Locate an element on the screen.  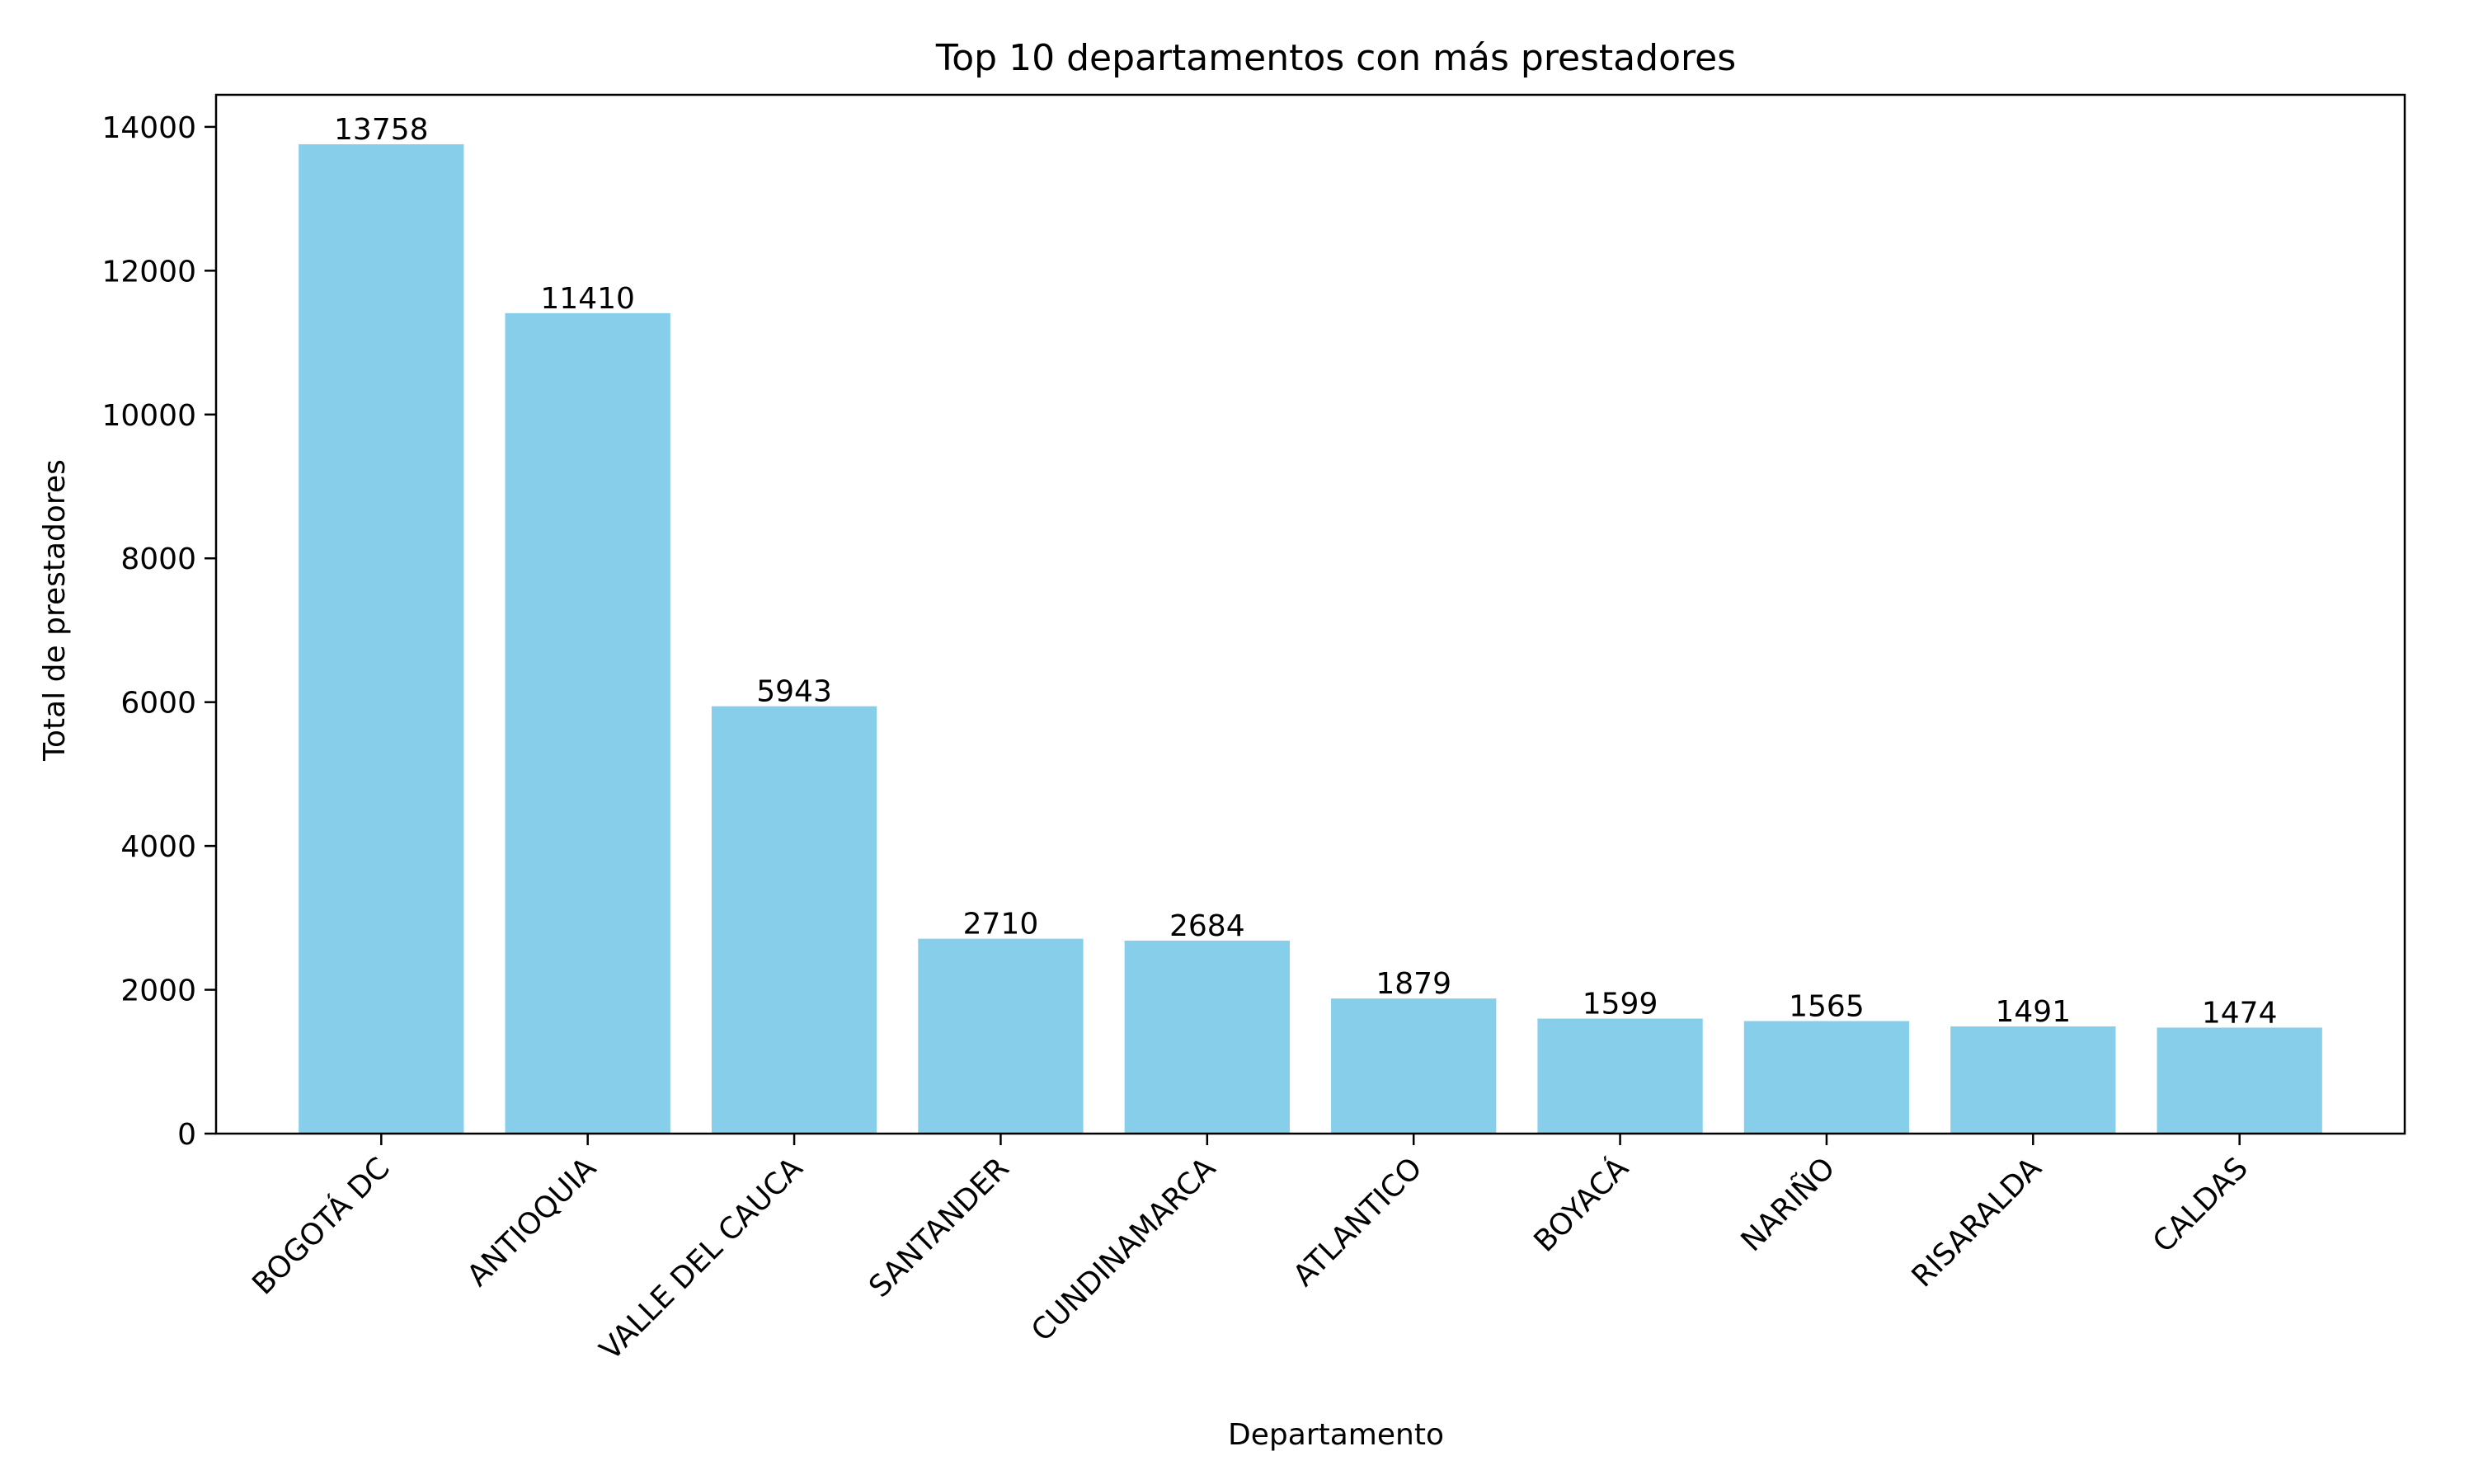
bar-value-label: 1565 is located at coordinates (1827, 1006).